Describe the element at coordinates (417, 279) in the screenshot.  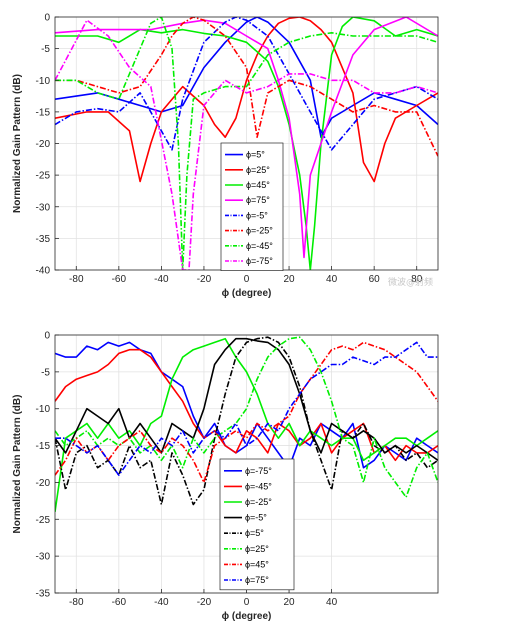
I see `x-tick-label: 80` at that location.